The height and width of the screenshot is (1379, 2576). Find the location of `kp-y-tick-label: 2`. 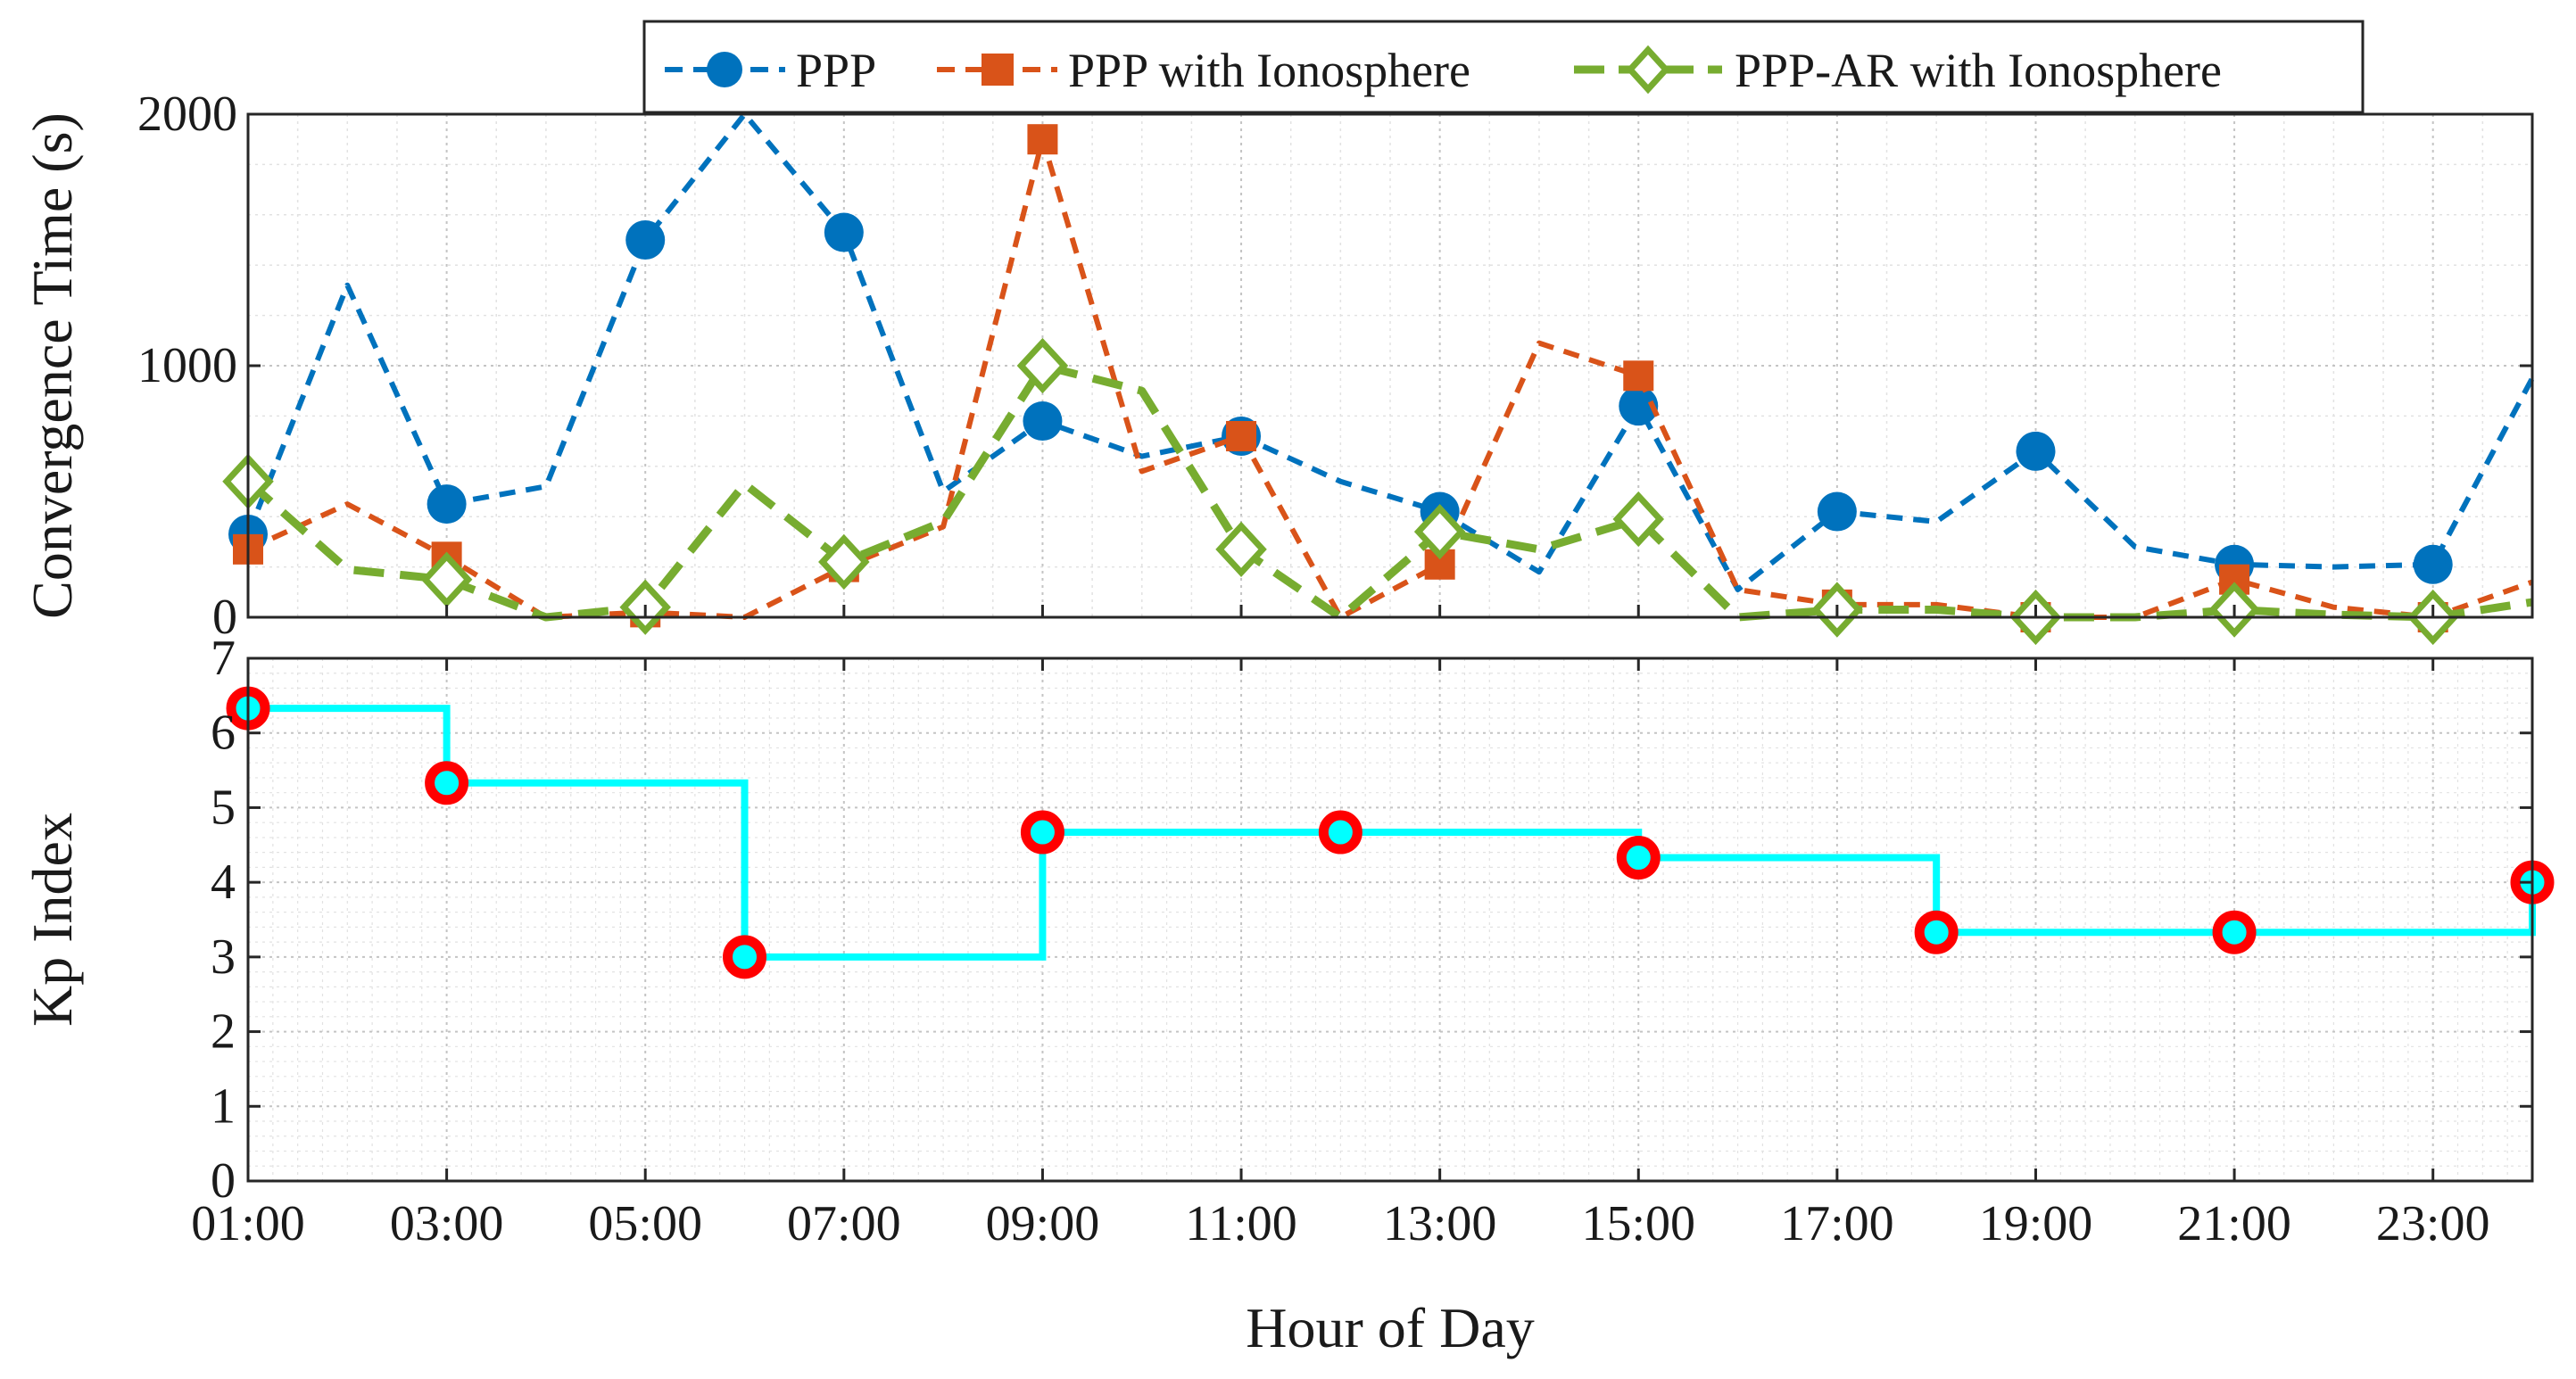

kp-y-tick-label: 2 is located at coordinates (223, 1032).